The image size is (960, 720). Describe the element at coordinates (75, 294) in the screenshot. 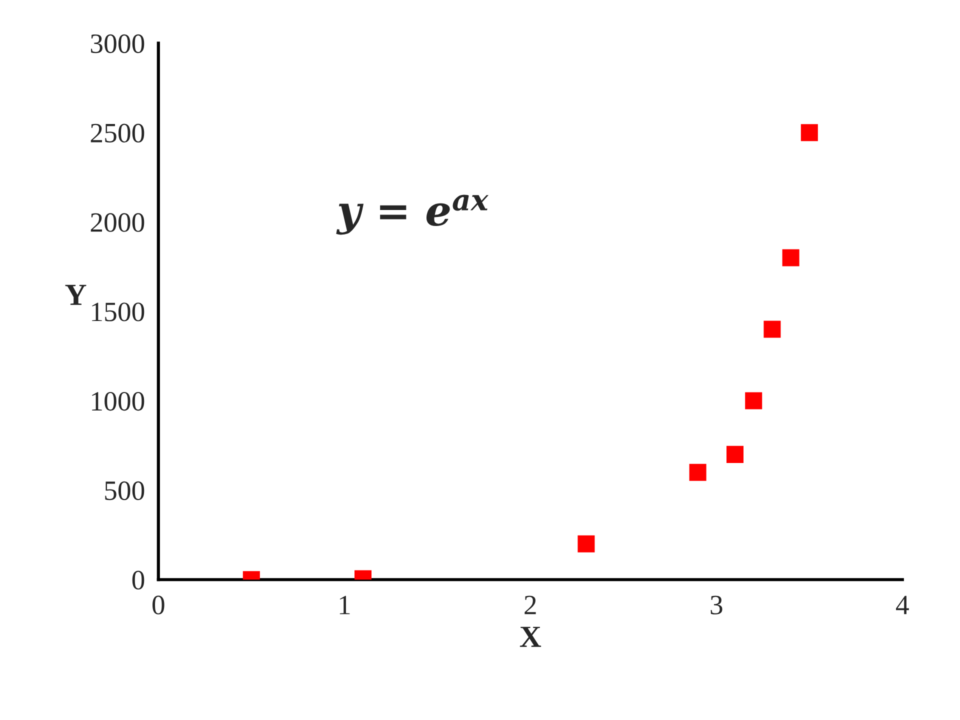

I see `y-axis-title: Y` at that location.